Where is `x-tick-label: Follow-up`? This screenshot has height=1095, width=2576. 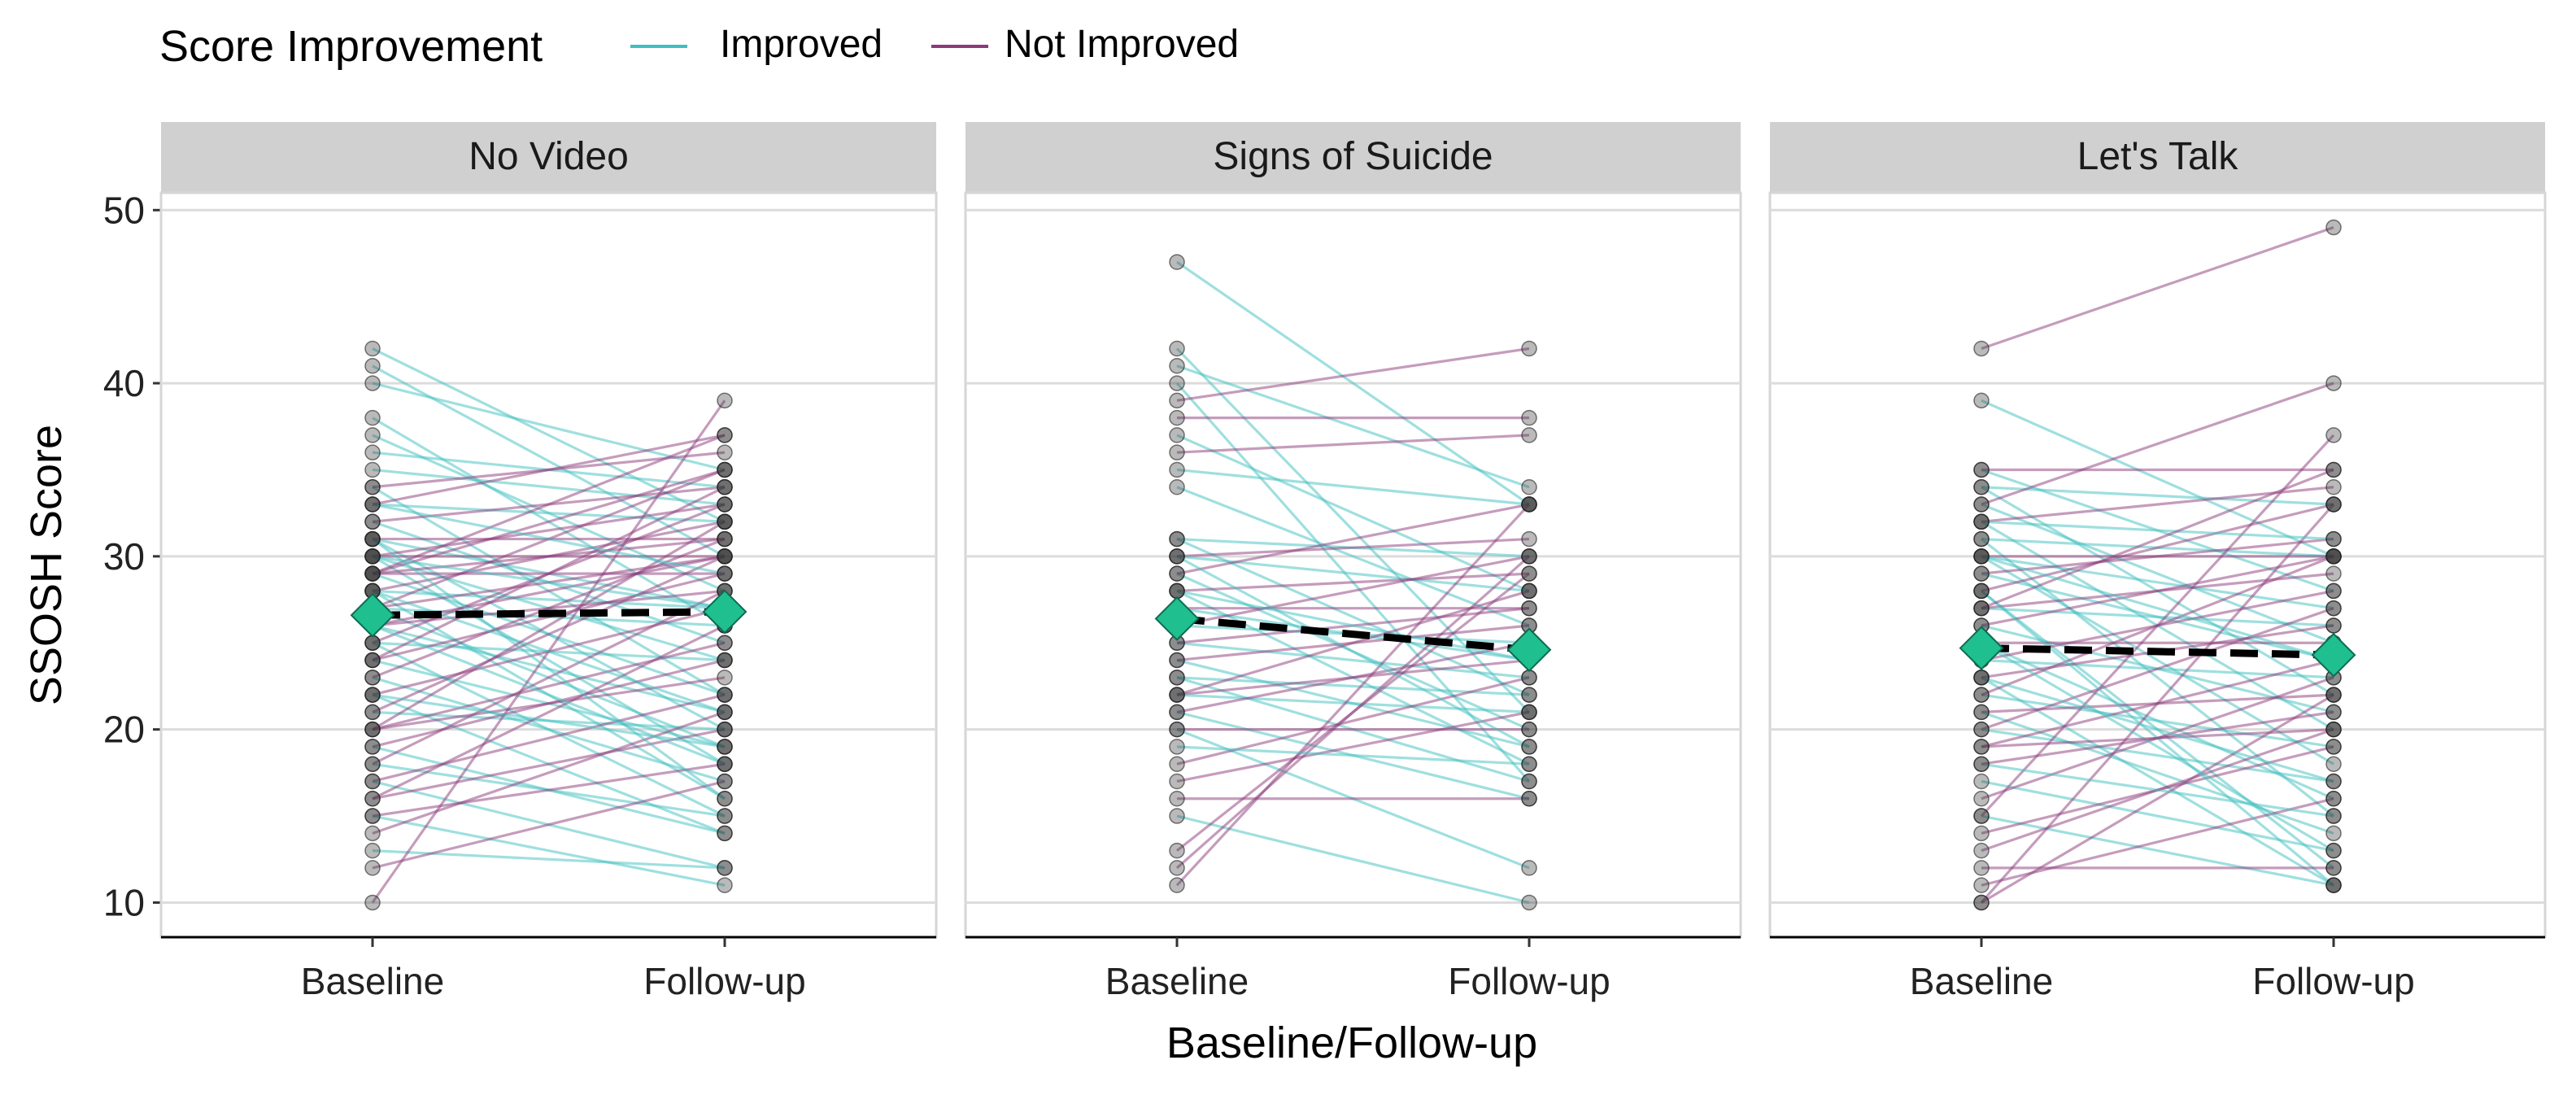 x-tick-label: Follow-up is located at coordinates (2333, 981).